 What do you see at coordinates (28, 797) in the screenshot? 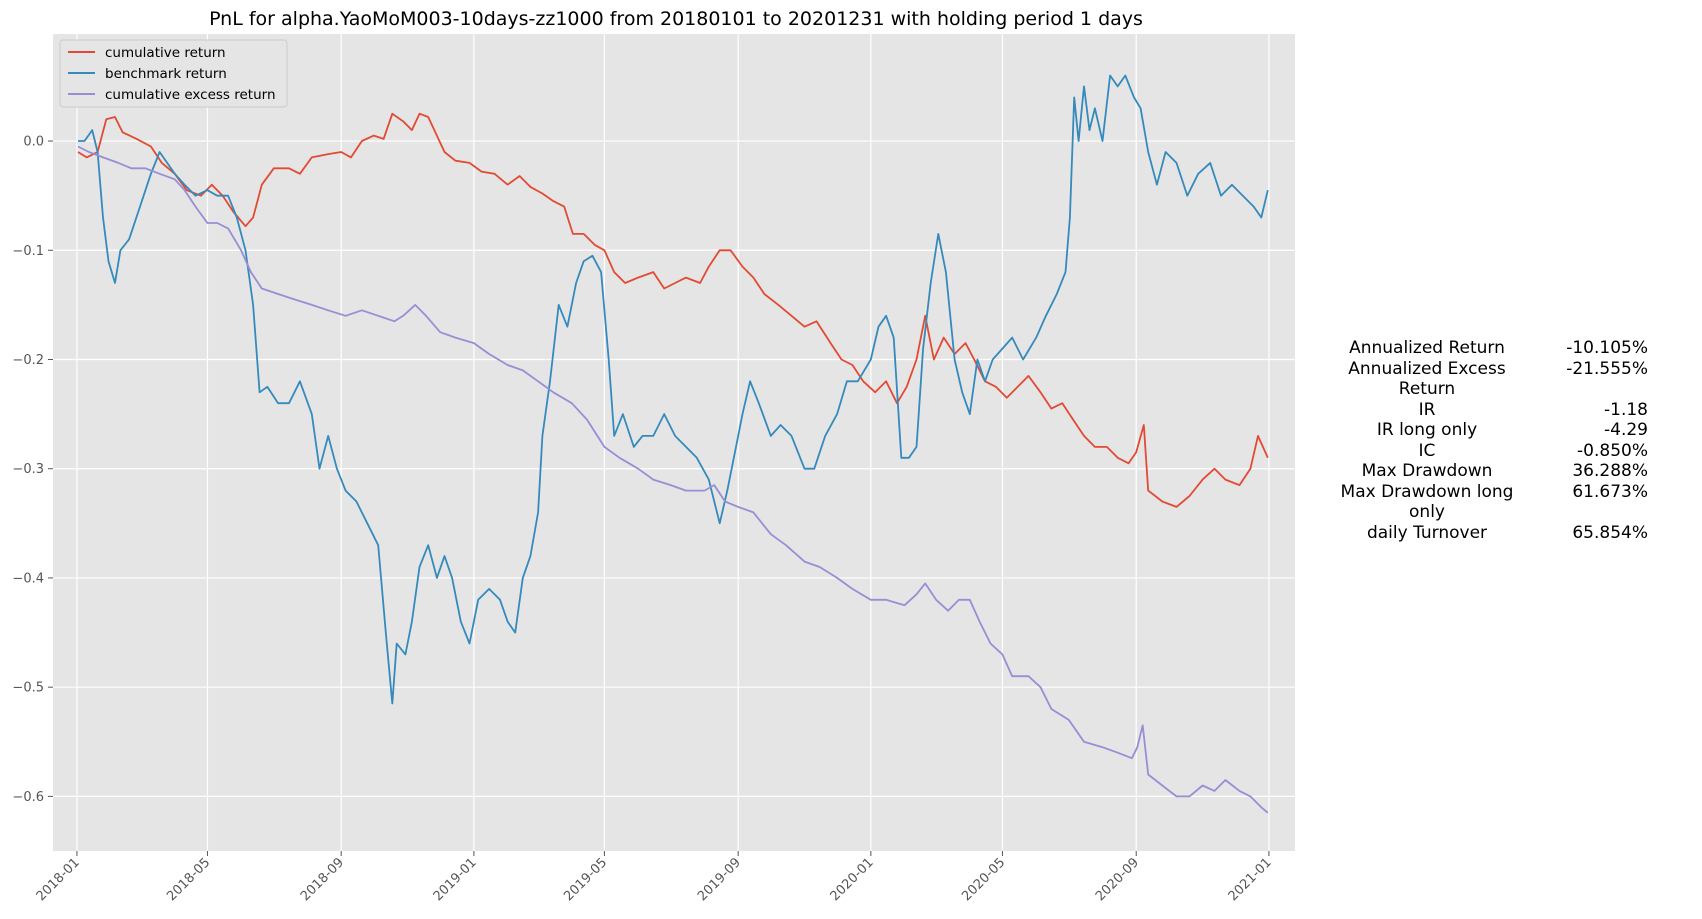
I see `y-tick-label: −0.6` at bounding box center [28, 797].